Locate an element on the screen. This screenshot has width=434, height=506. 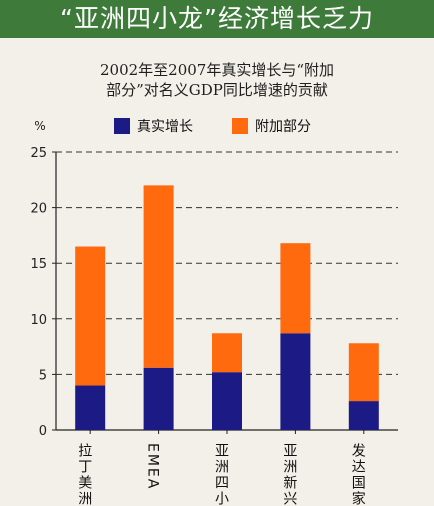
chart-title: 2002年至2007年真实增长与“附加 部分”对名义GDP同比增速的贡献 is located at coordinates (217, 80).